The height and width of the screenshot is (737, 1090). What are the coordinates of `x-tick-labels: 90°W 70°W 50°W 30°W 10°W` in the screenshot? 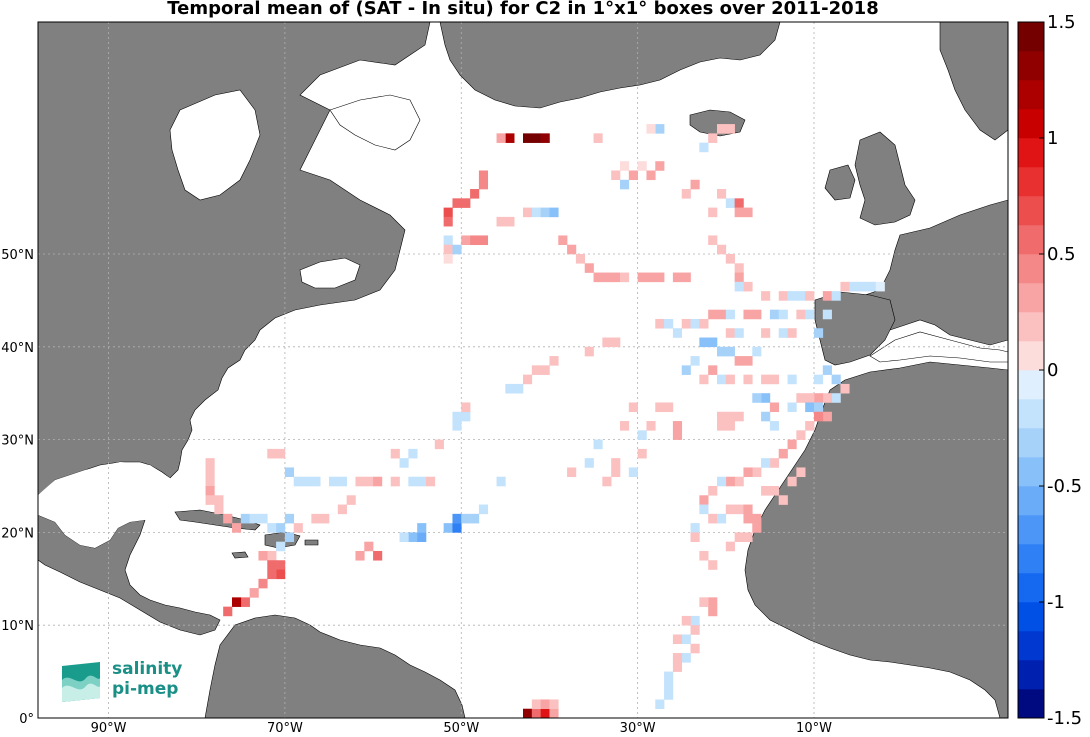 It's located at (461, 728).